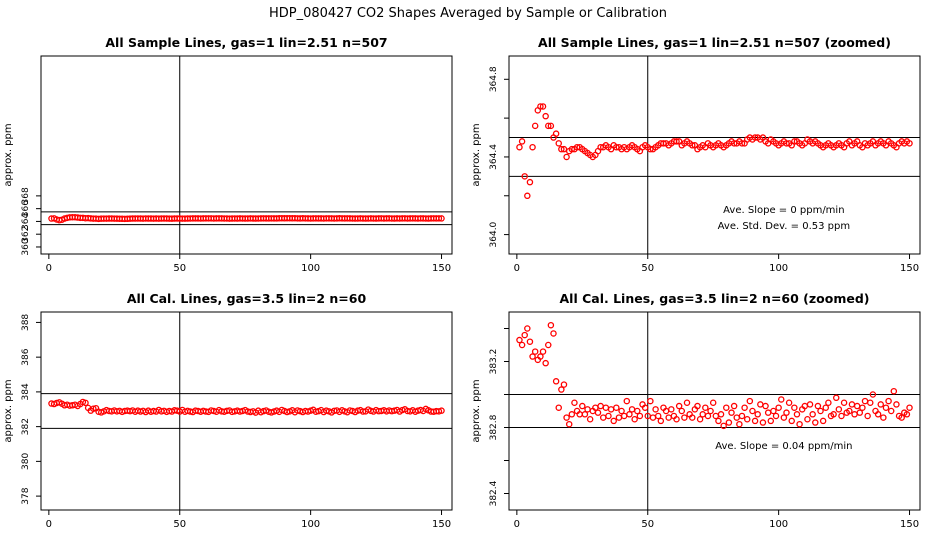  Describe the element at coordinates (26, 221) in the screenshot. I see `y-tick-label: 364` at that location.